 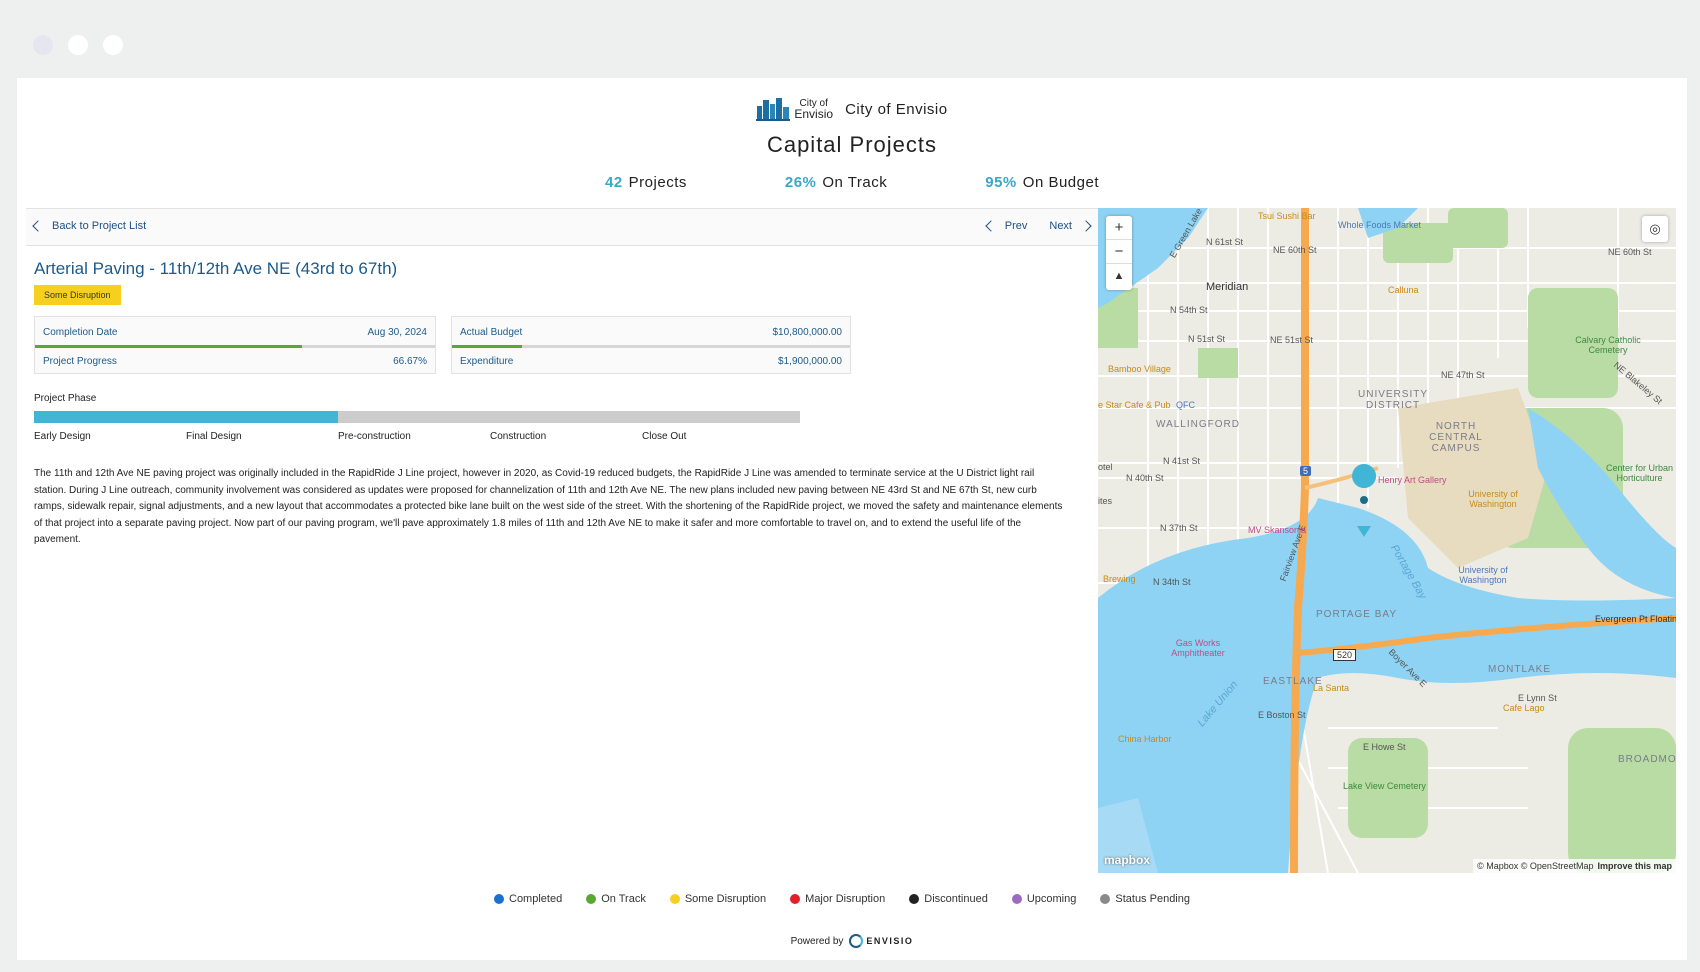 I want to click on map-label: N 34th St, so click(x=1172, y=582).